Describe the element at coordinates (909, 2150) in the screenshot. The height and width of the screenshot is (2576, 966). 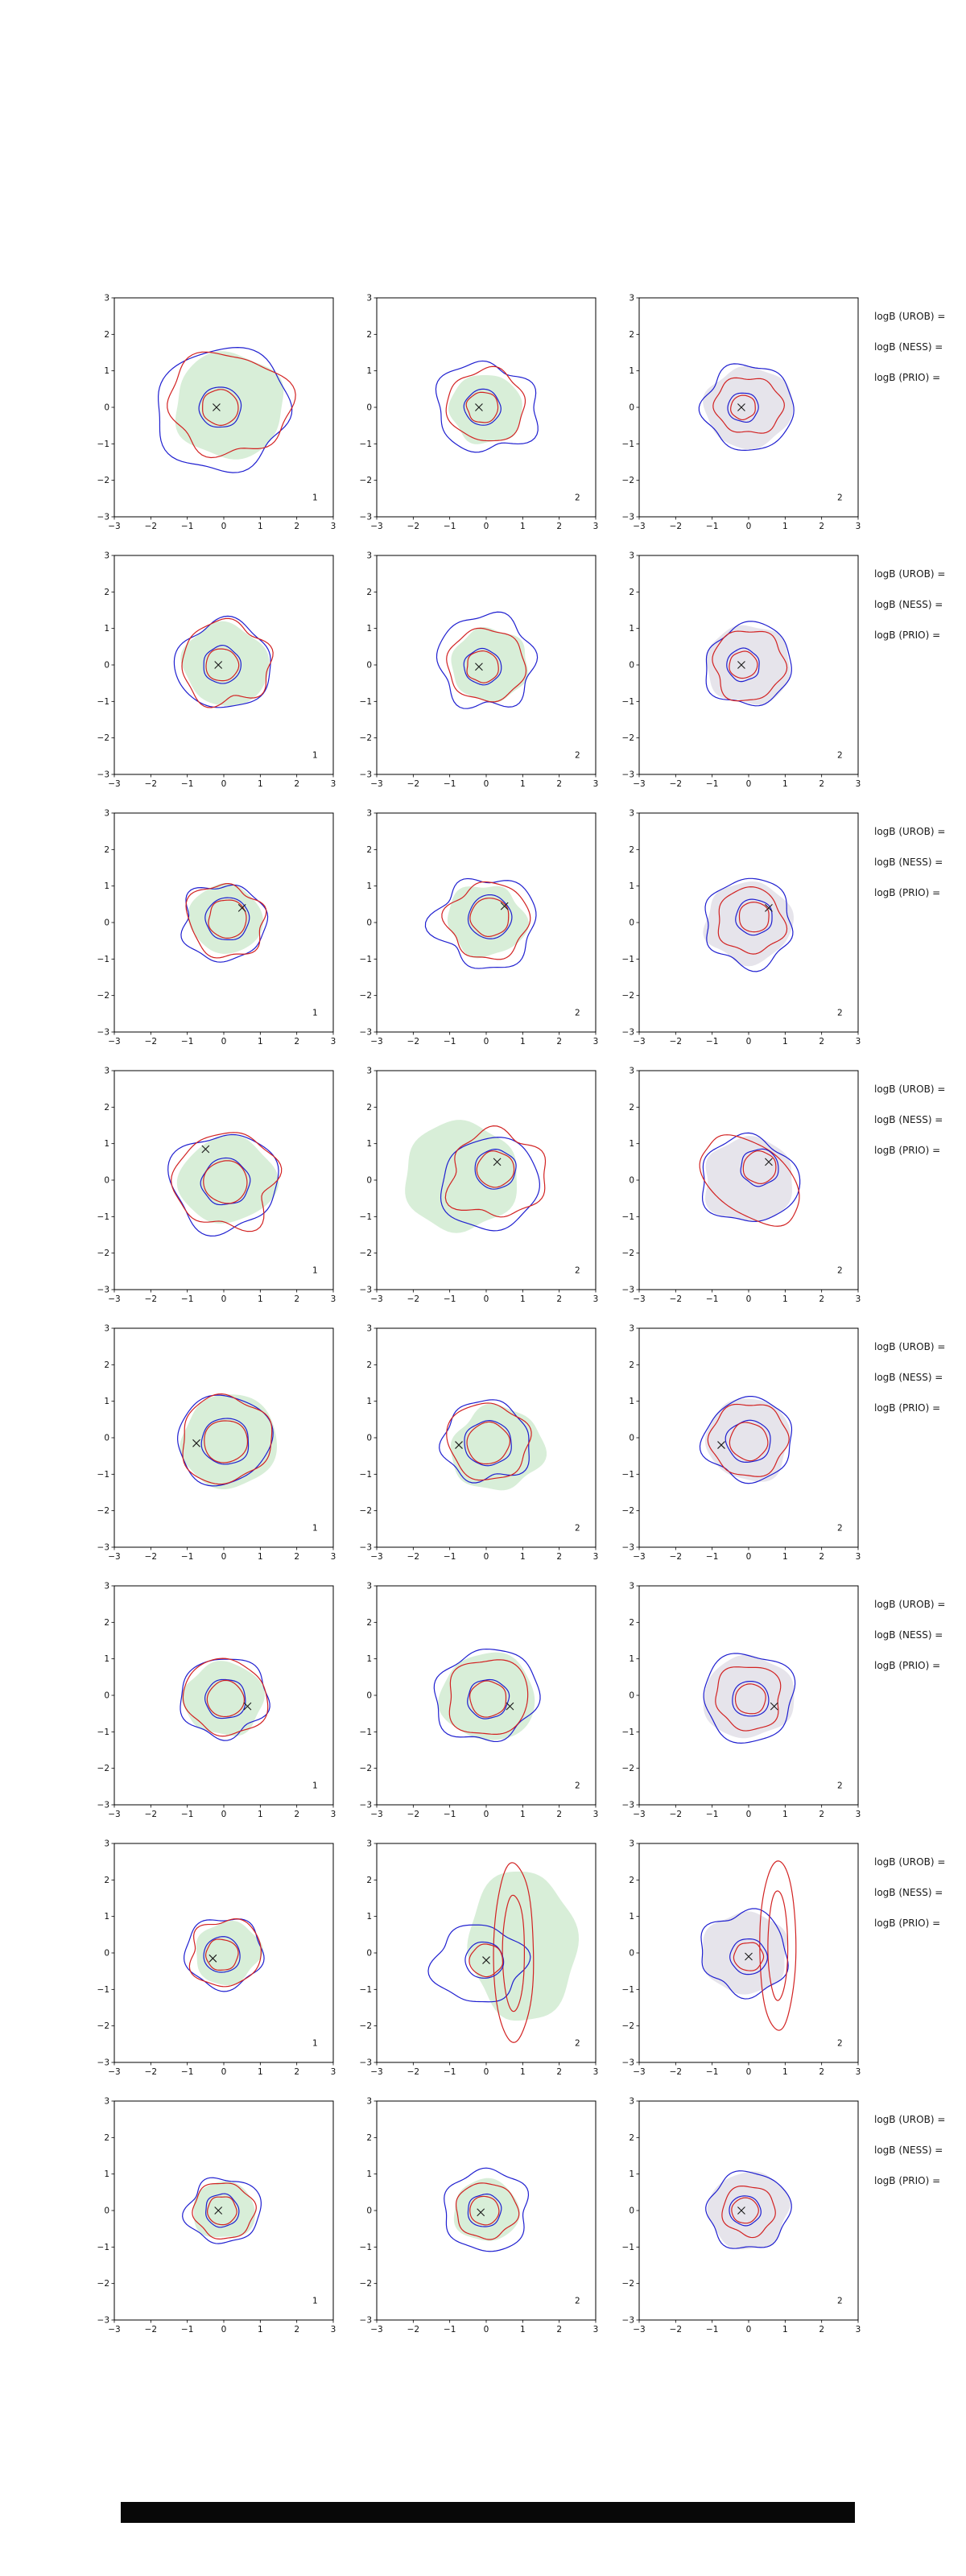
I see `row-8-logB-legend: logB (UROB) = logB (NESS) = logB (PRIO) =` at that location.